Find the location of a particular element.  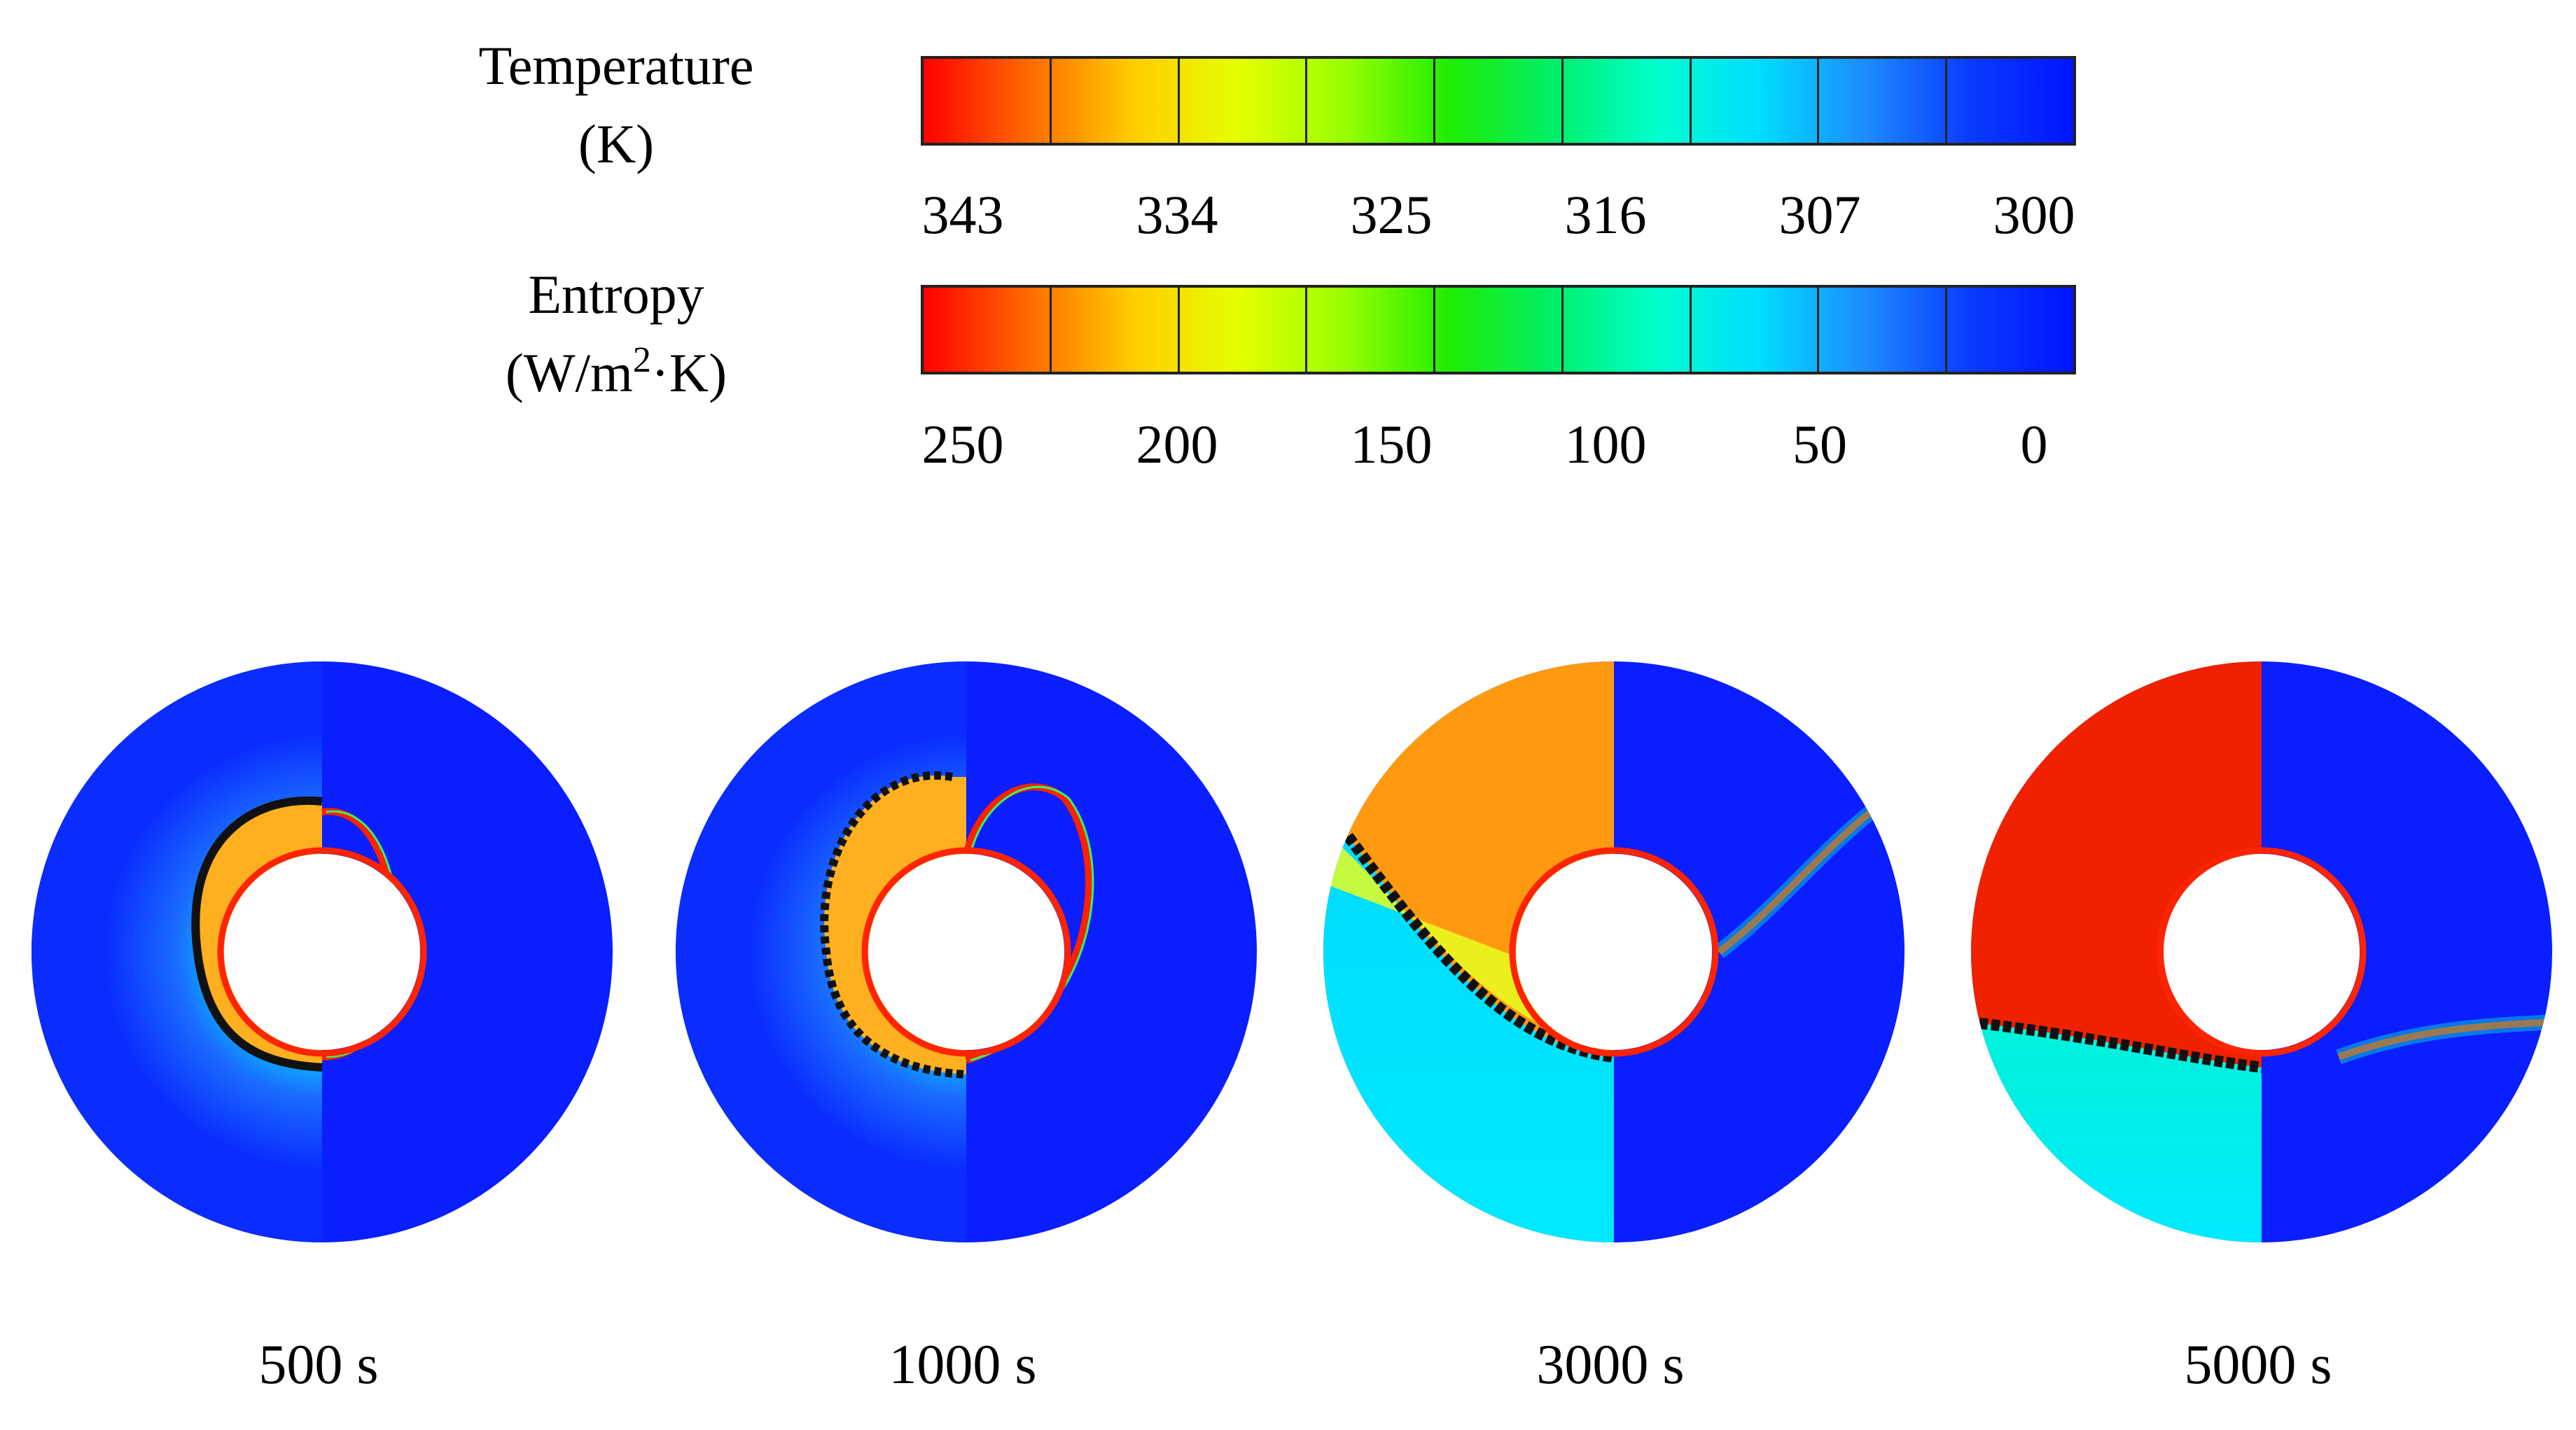

entropy-tick: 50 is located at coordinates (1819, 444).